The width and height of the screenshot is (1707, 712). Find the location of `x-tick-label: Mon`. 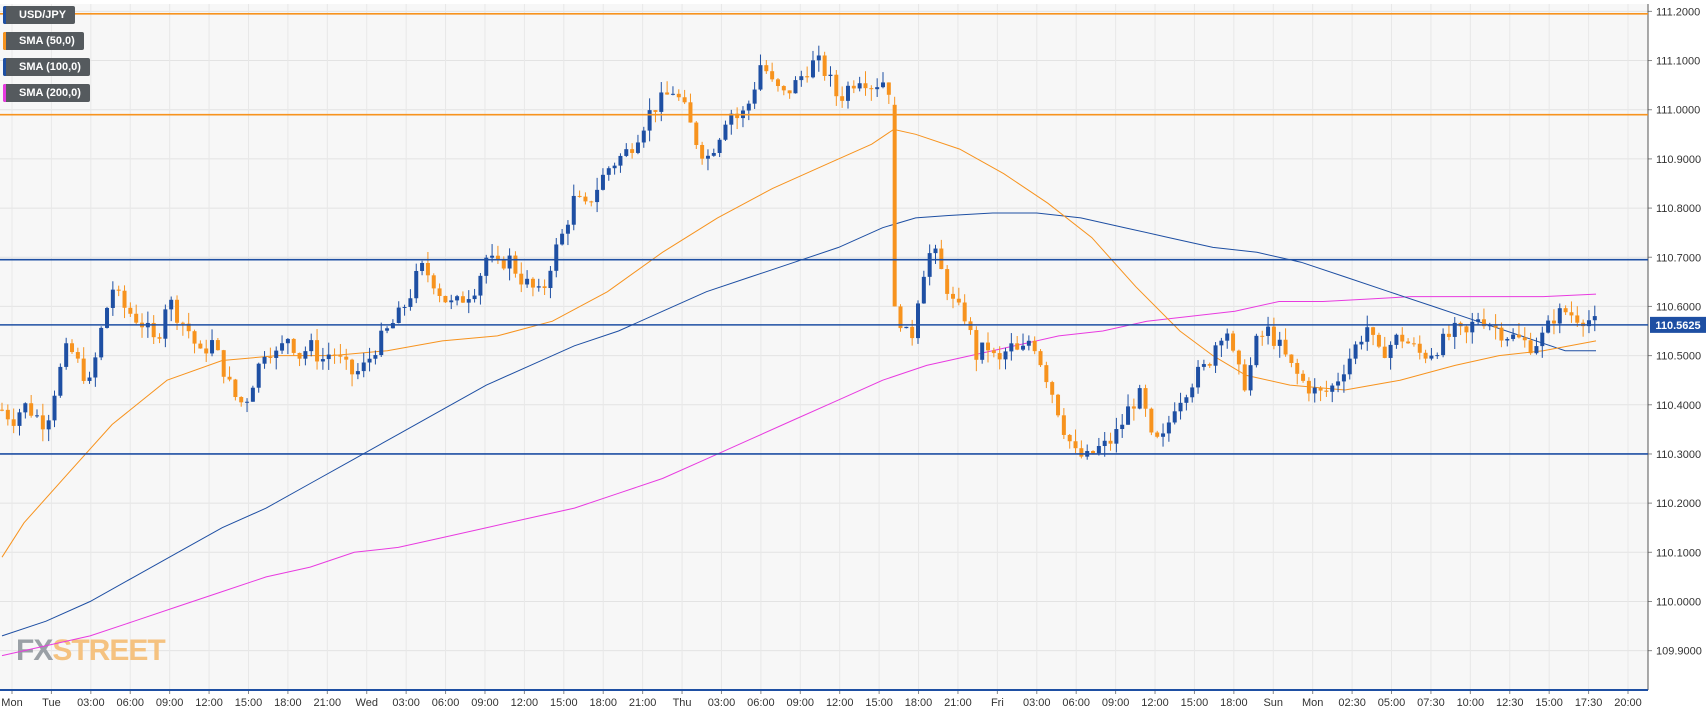

x-tick-label: Mon is located at coordinates (1312, 703).